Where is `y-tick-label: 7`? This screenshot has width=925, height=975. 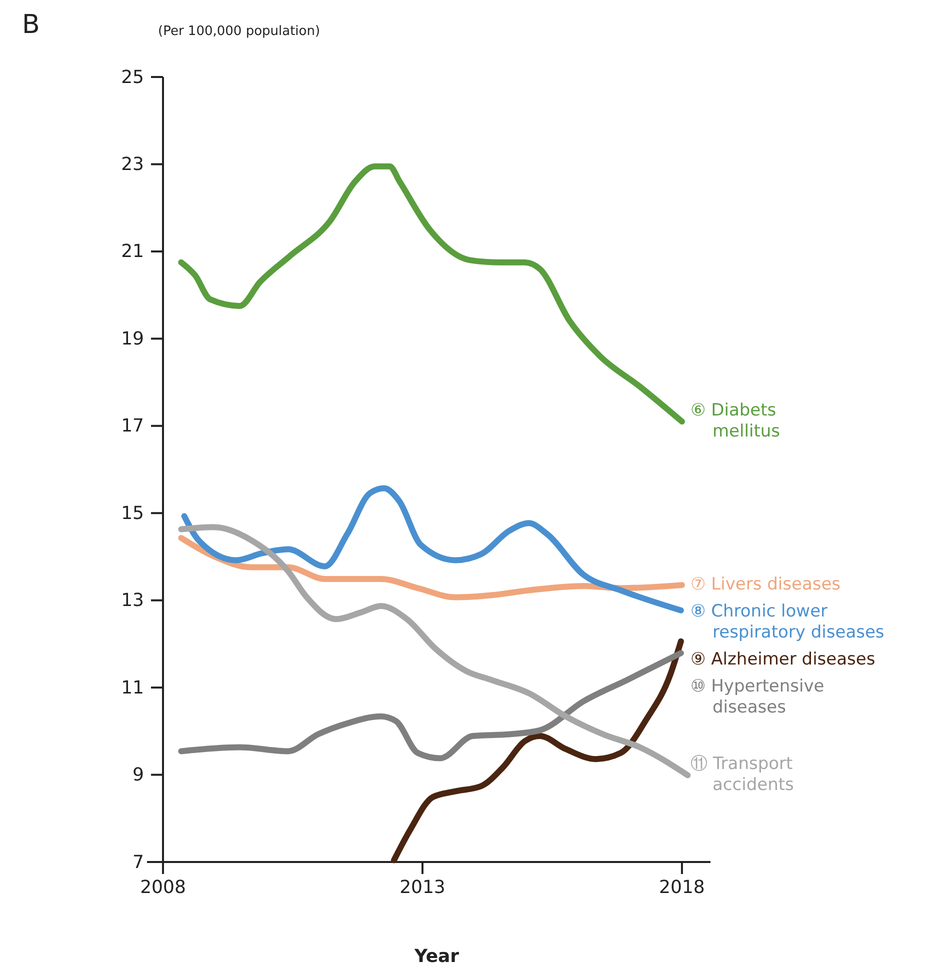
y-tick-label: 7 is located at coordinates (138, 862).